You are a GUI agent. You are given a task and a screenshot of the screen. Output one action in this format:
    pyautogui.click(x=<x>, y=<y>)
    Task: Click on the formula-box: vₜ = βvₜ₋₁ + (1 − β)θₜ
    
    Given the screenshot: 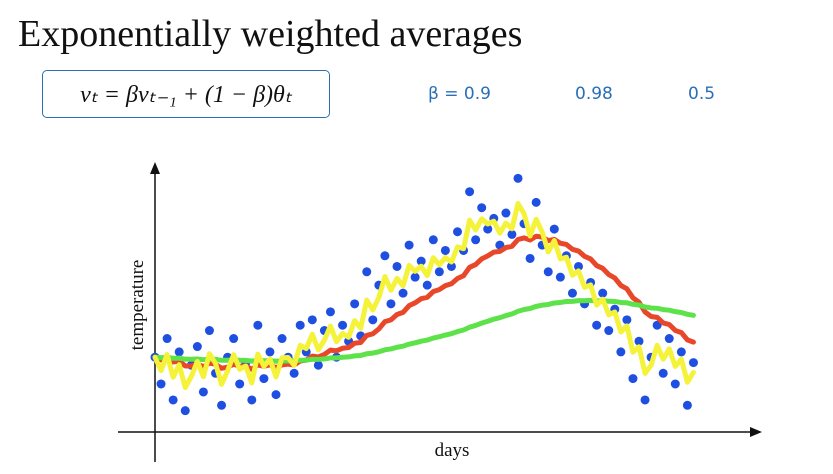 What is the action you would take?
    pyautogui.click(x=186, y=94)
    